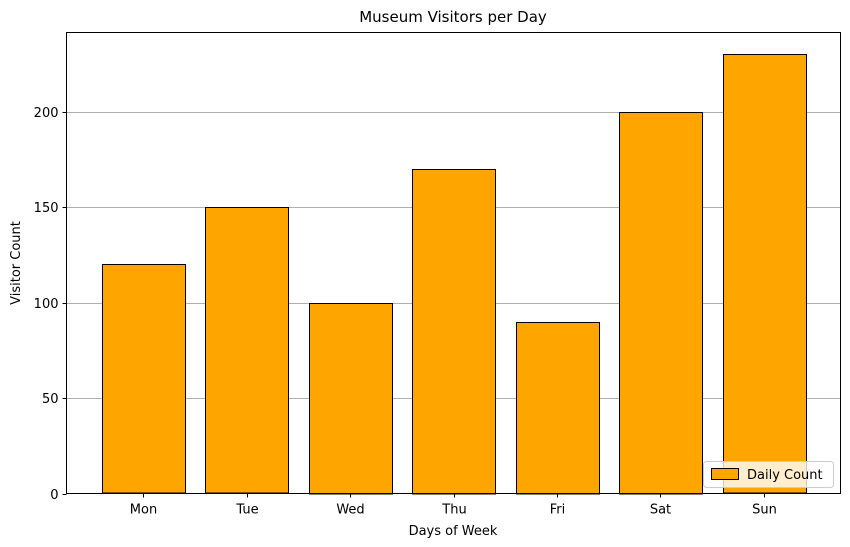 The image size is (850, 547). What do you see at coordinates (785, 475) in the screenshot?
I see `legend-label: Daily Count` at bounding box center [785, 475].